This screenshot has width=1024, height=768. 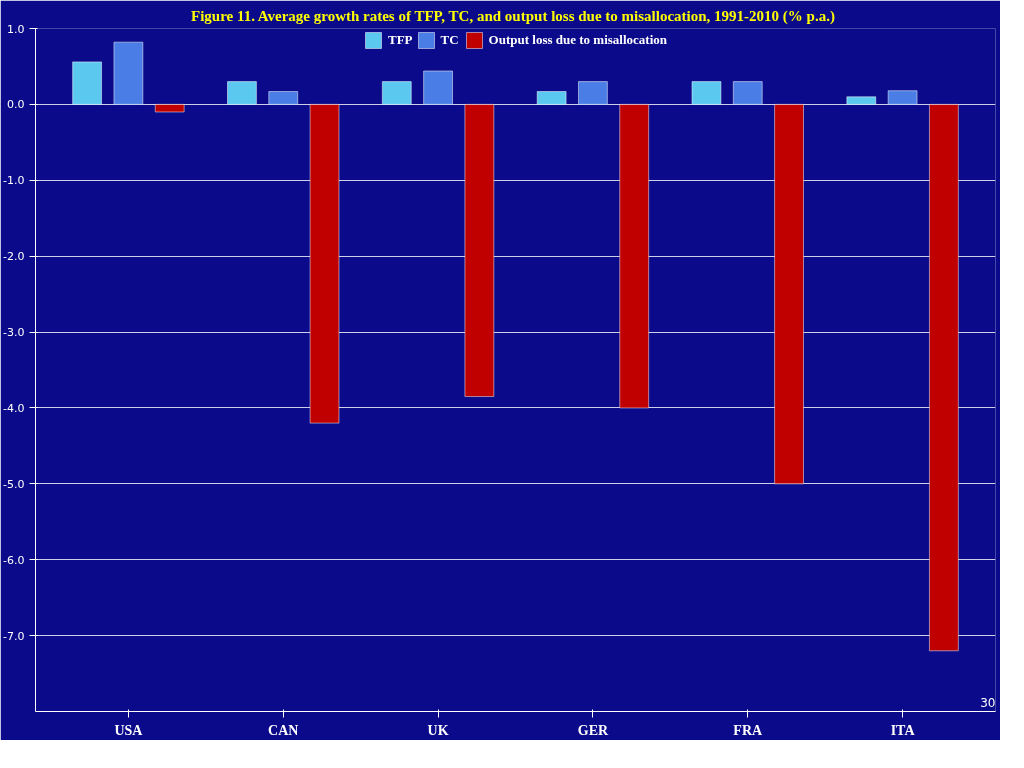 I want to click on y-tick-label: -1.0, so click(x=14, y=181).